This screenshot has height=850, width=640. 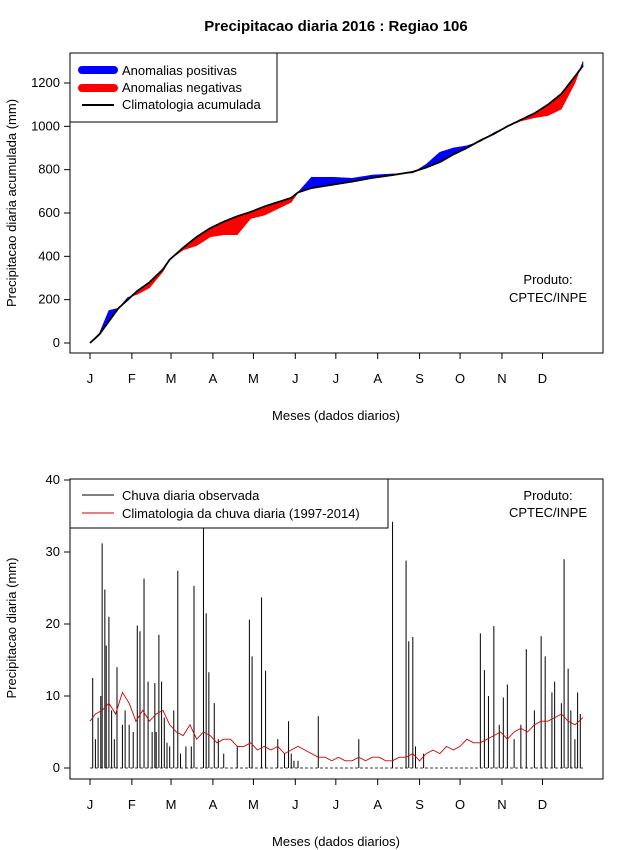 I want to click on top-y-axis-label: Precipitacao diaria acumulada (mm), so click(x=11, y=203).